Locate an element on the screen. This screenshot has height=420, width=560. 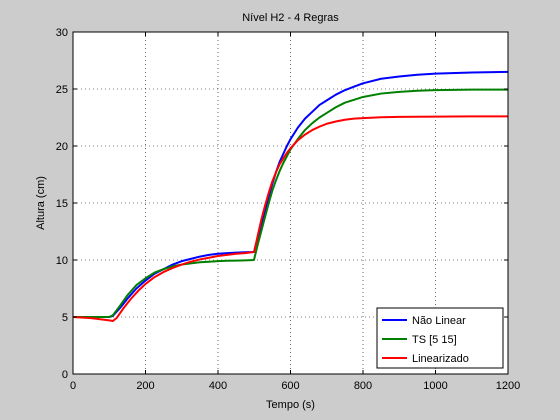
x-tick-label: 0 is located at coordinates (73, 386).